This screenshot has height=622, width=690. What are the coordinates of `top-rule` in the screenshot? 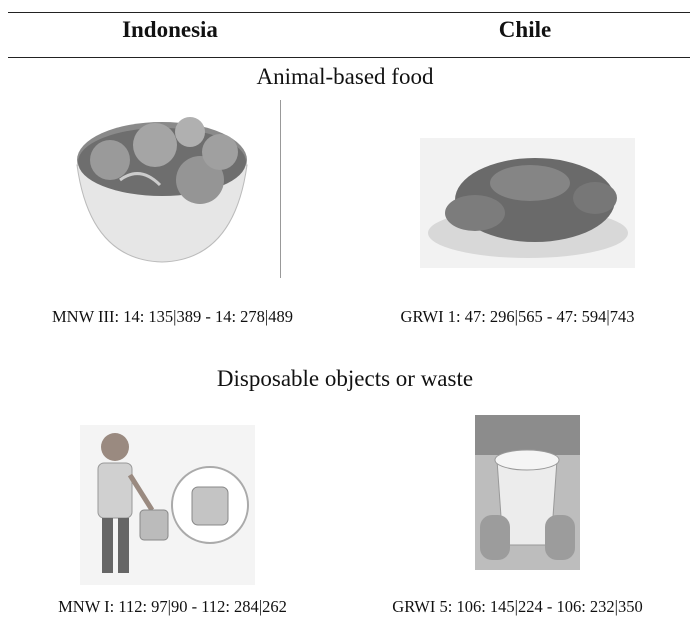 It's located at (349, 12).